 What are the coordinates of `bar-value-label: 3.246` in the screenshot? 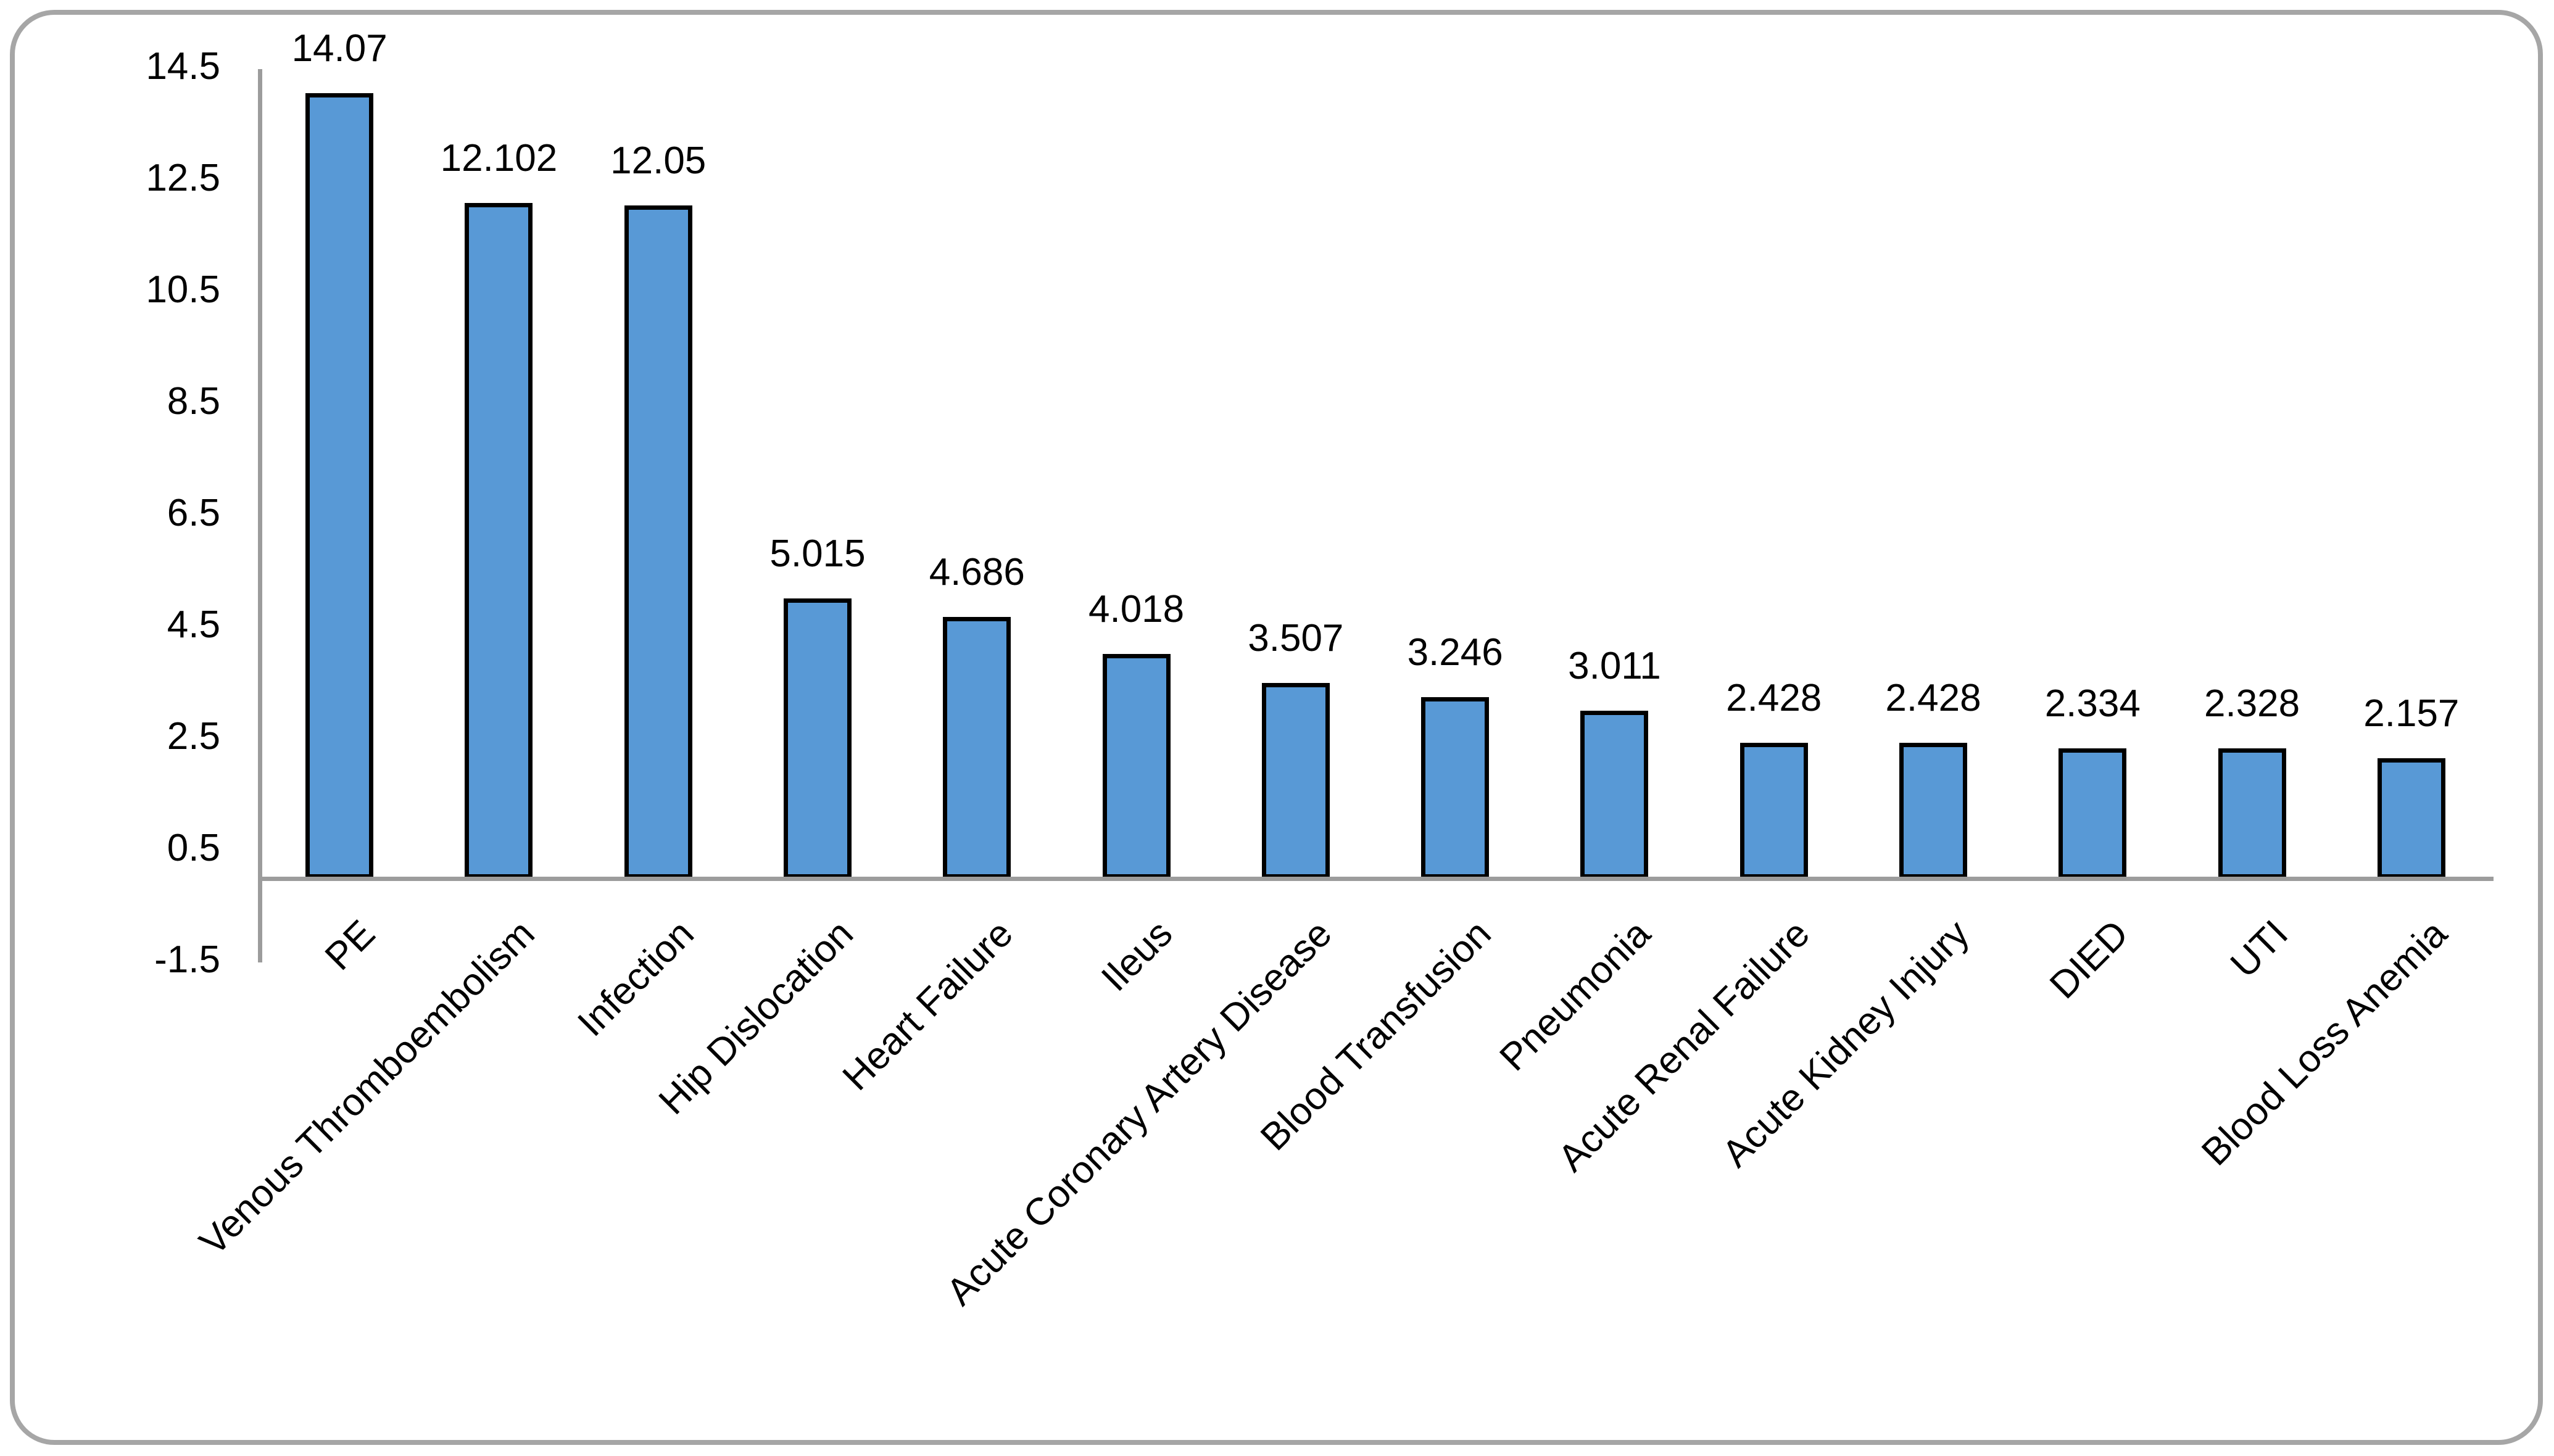 It's located at (1455, 653).